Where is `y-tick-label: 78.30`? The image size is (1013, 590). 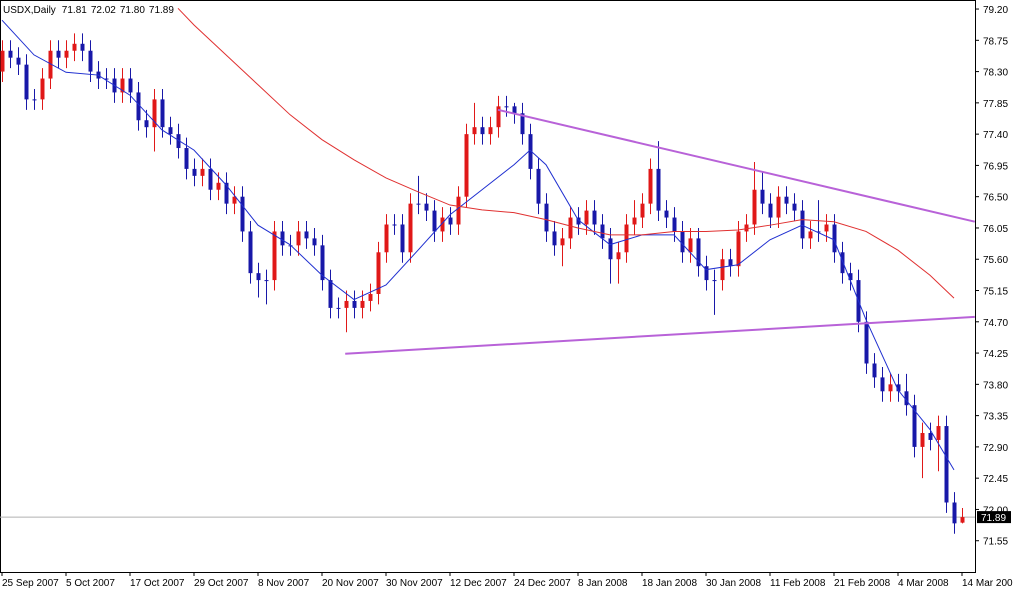 y-tick-label: 78.30 is located at coordinates (995, 73).